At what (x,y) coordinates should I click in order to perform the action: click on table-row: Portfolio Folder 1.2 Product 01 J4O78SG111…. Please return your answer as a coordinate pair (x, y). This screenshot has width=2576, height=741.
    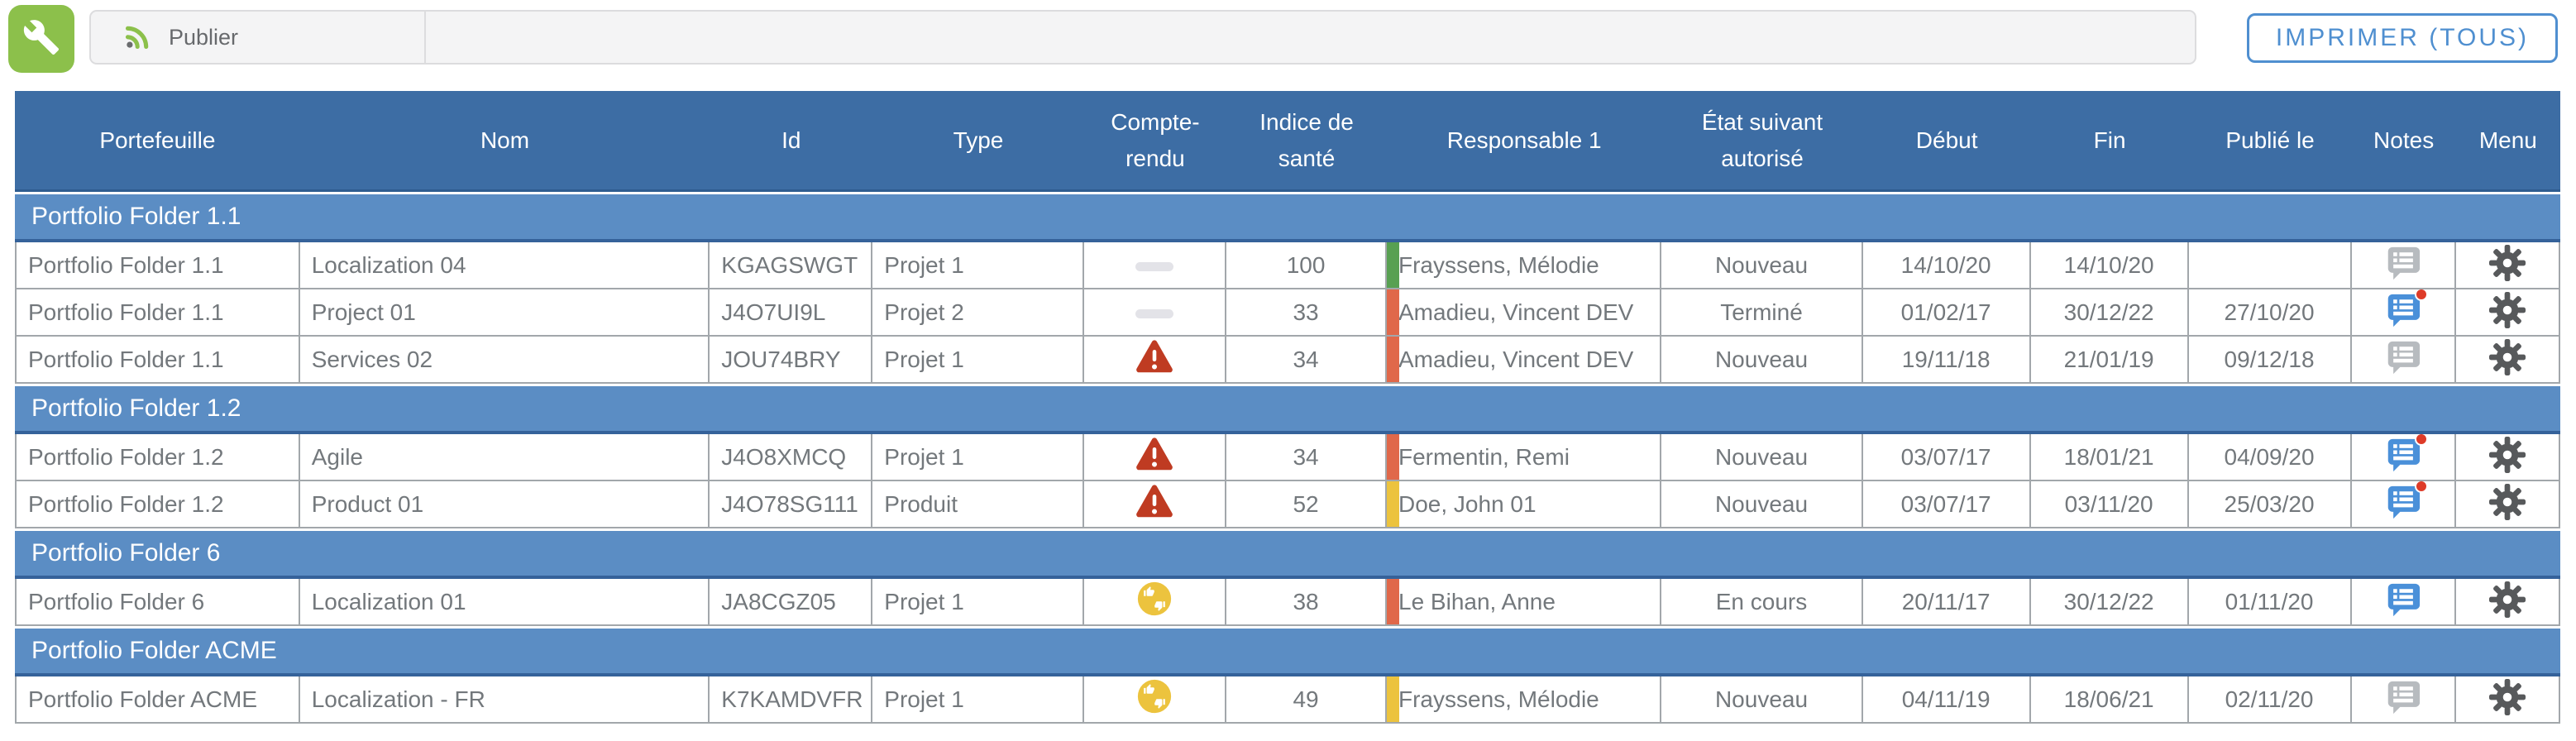
    Looking at the image, I should click on (1287, 505).